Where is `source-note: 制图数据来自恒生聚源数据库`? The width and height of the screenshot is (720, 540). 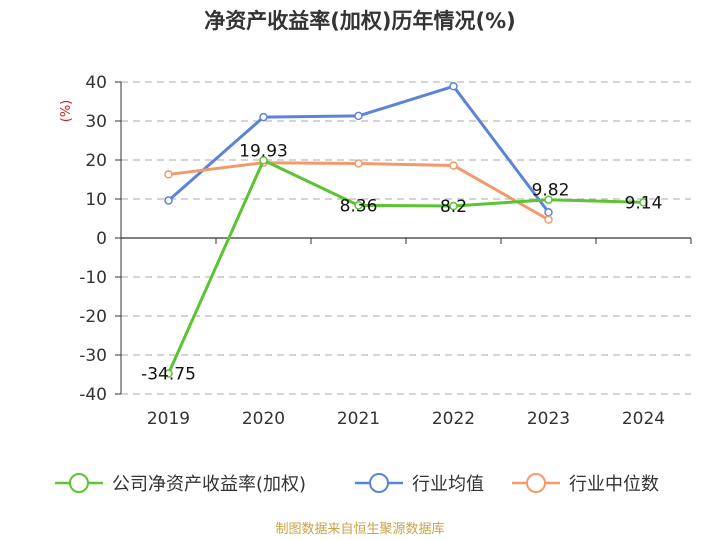
source-note: 制图数据来自恒生聚源数据库 is located at coordinates (359, 529).